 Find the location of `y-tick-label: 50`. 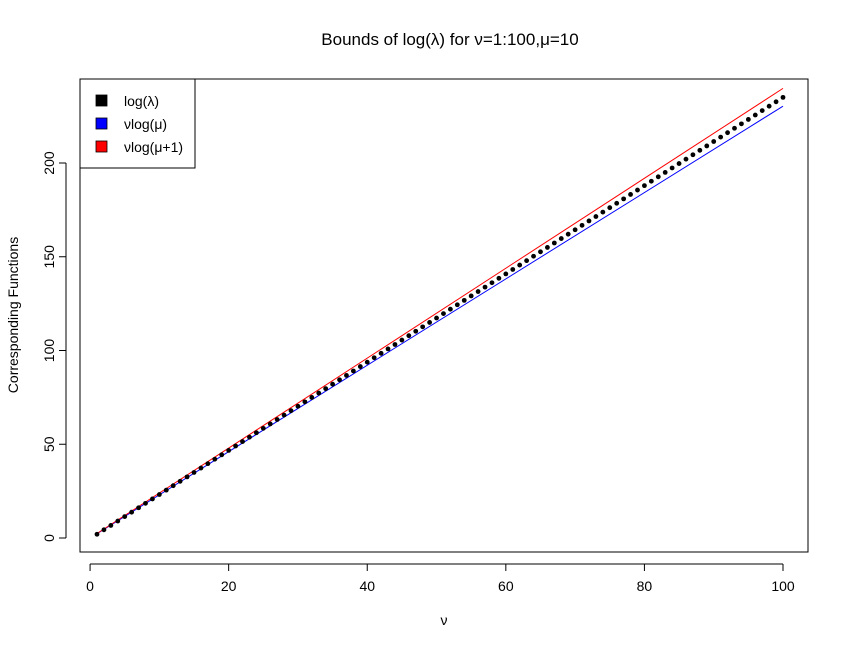

y-tick-label: 50 is located at coordinates (49, 444).